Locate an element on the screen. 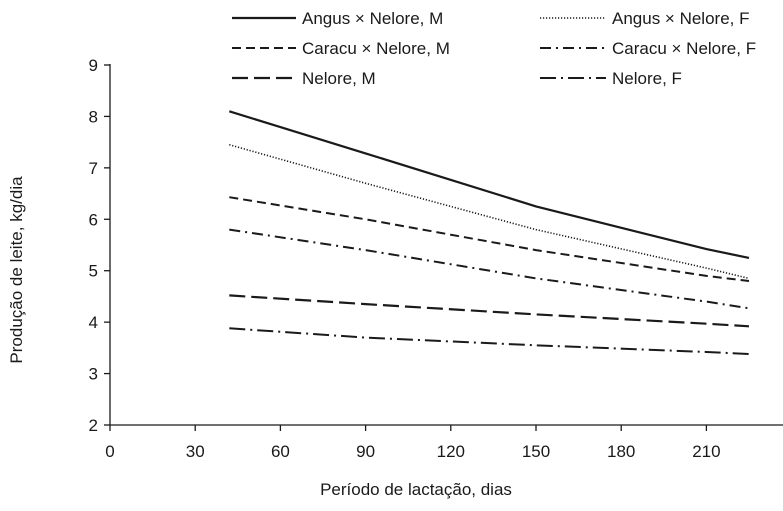  y-tick-label: 7 is located at coordinates (93, 168).